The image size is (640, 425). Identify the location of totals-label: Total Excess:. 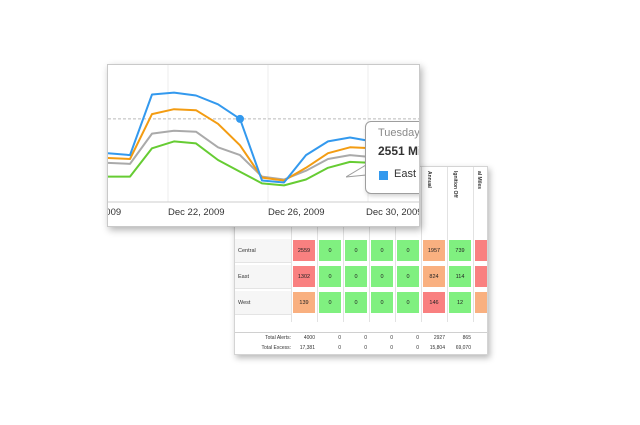
(276, 348).